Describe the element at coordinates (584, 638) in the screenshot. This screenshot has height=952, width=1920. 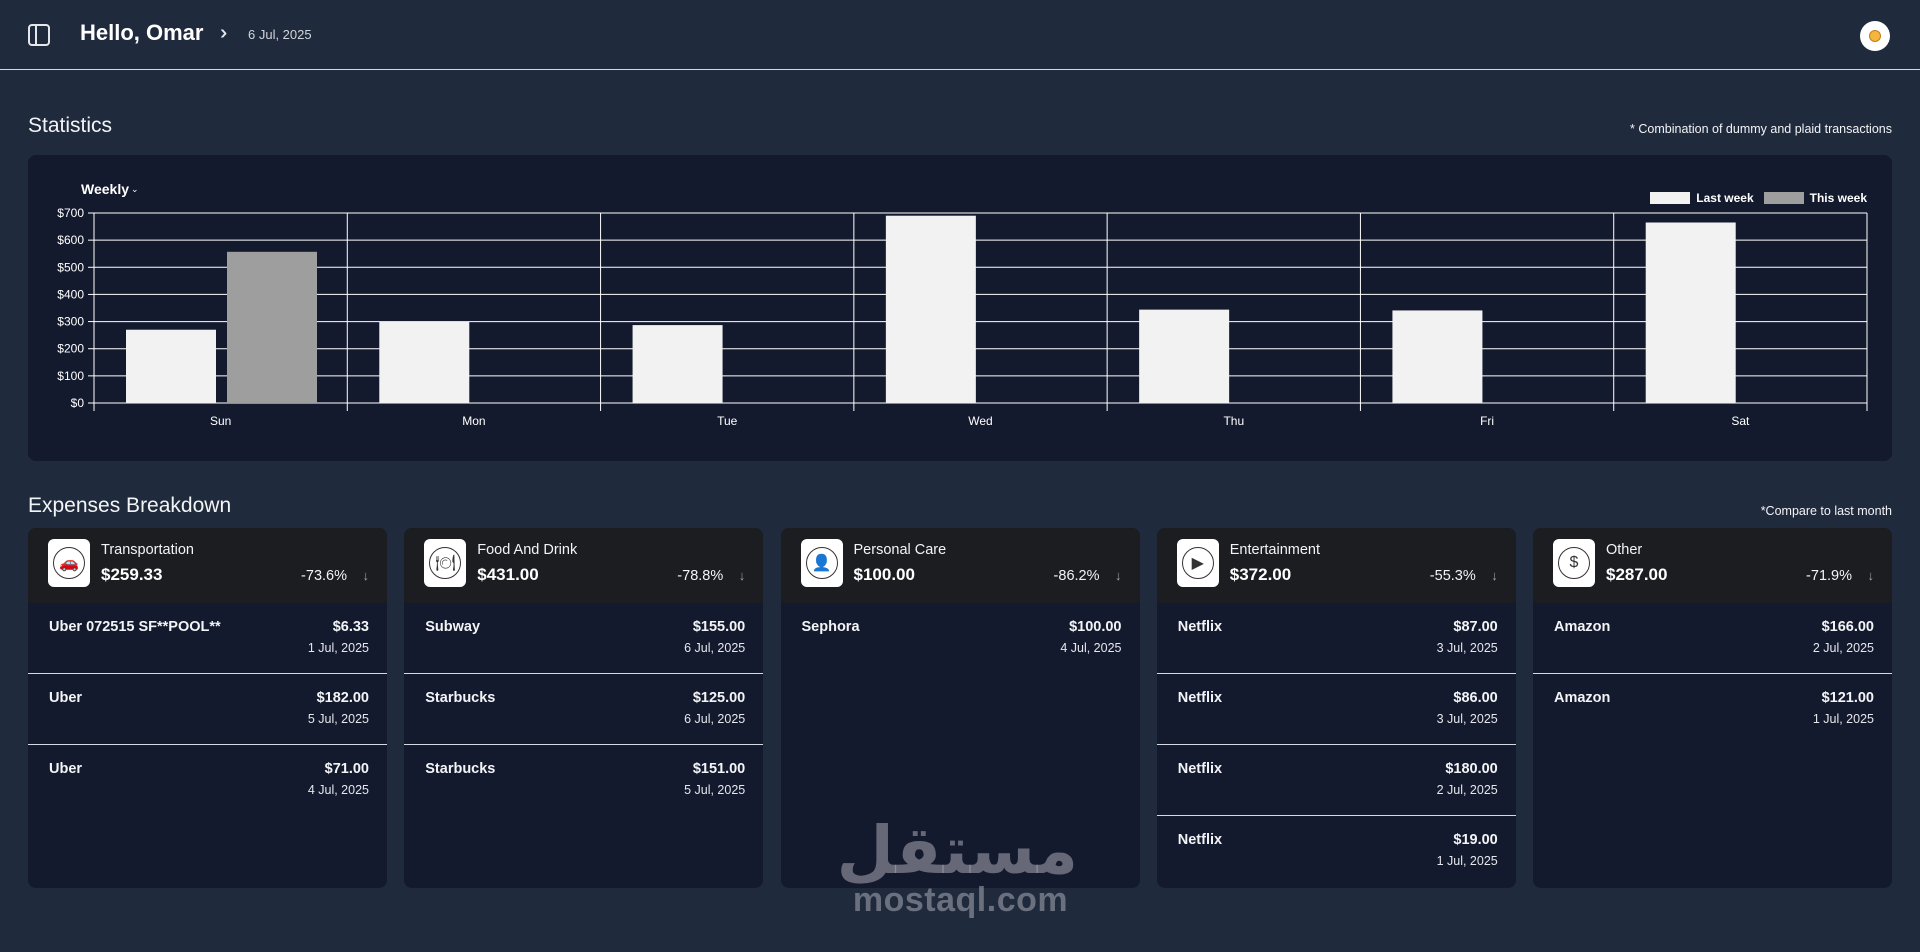
I see `transaction-row: Subway $155.00 6 Jul, 2025` at that location.